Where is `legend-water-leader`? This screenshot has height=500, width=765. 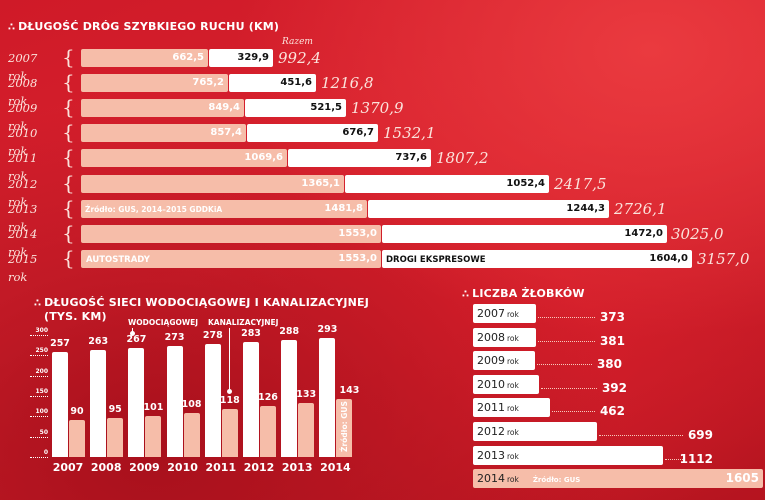
legend-water-leader is located at coordinates (132, 330).